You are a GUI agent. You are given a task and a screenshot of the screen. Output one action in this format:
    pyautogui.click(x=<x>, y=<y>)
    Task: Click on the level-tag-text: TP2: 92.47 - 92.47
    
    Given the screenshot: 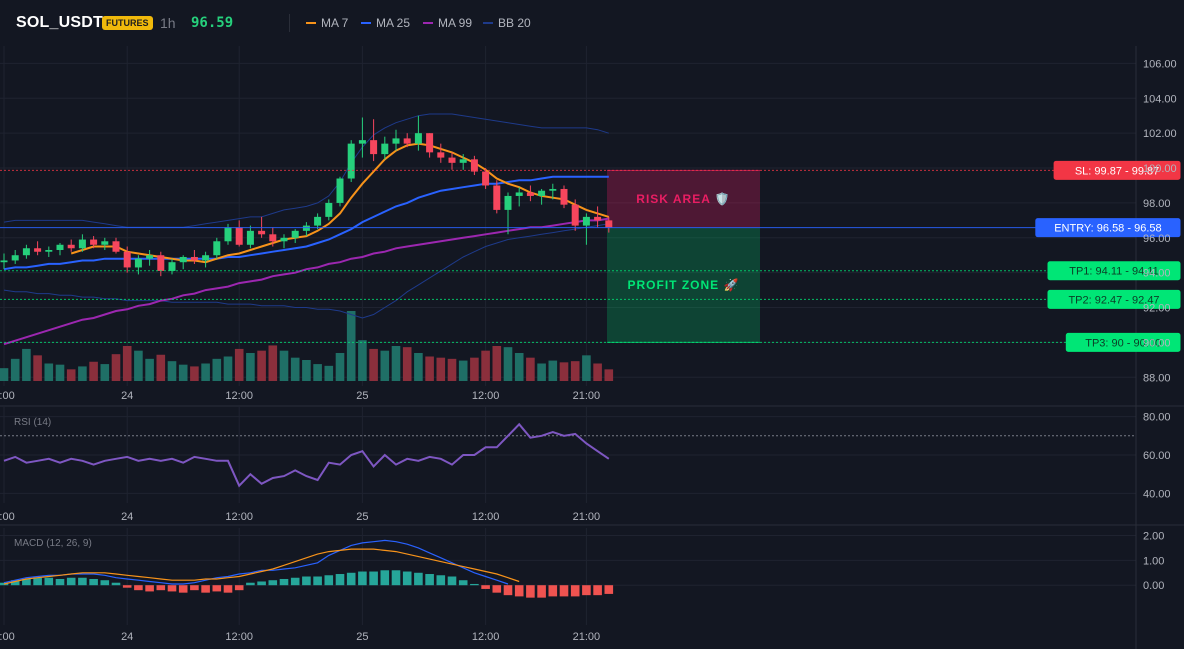 What is the action you would take?
    pyautogui.click(x=1113, y=300)
    